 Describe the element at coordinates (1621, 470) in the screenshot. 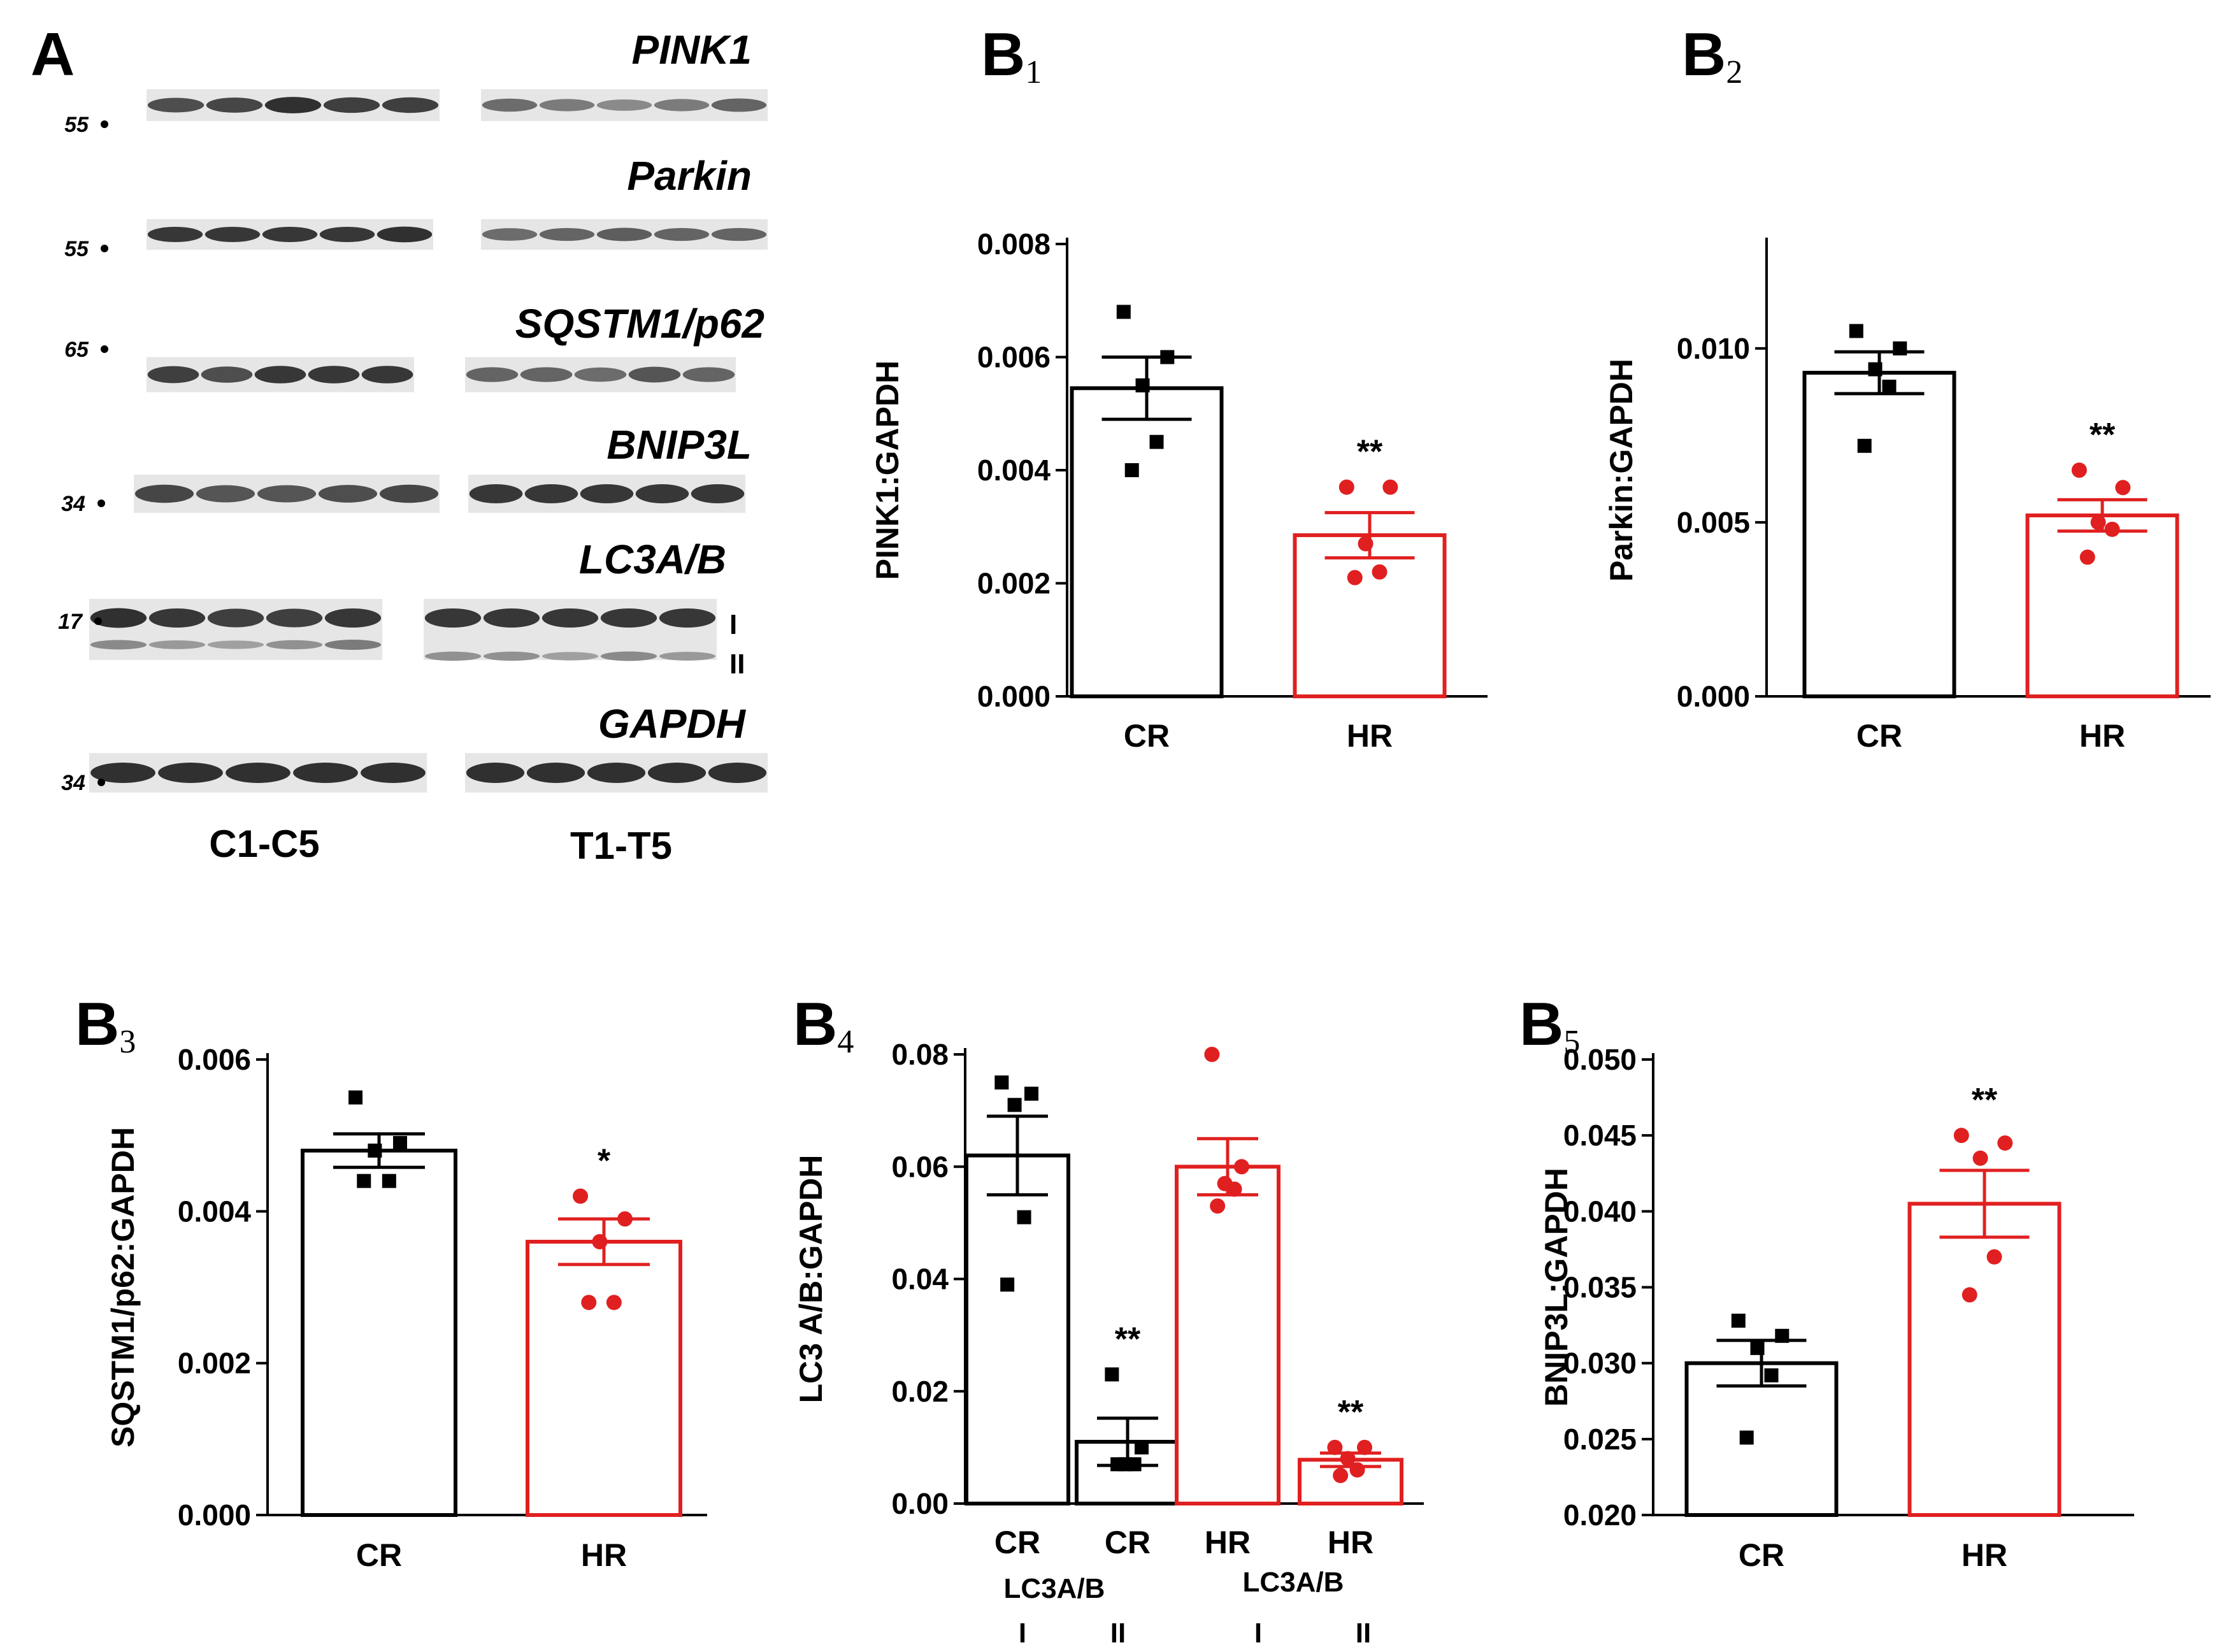

I see `y-axis-label: Parkin:GAPDH` at that location.